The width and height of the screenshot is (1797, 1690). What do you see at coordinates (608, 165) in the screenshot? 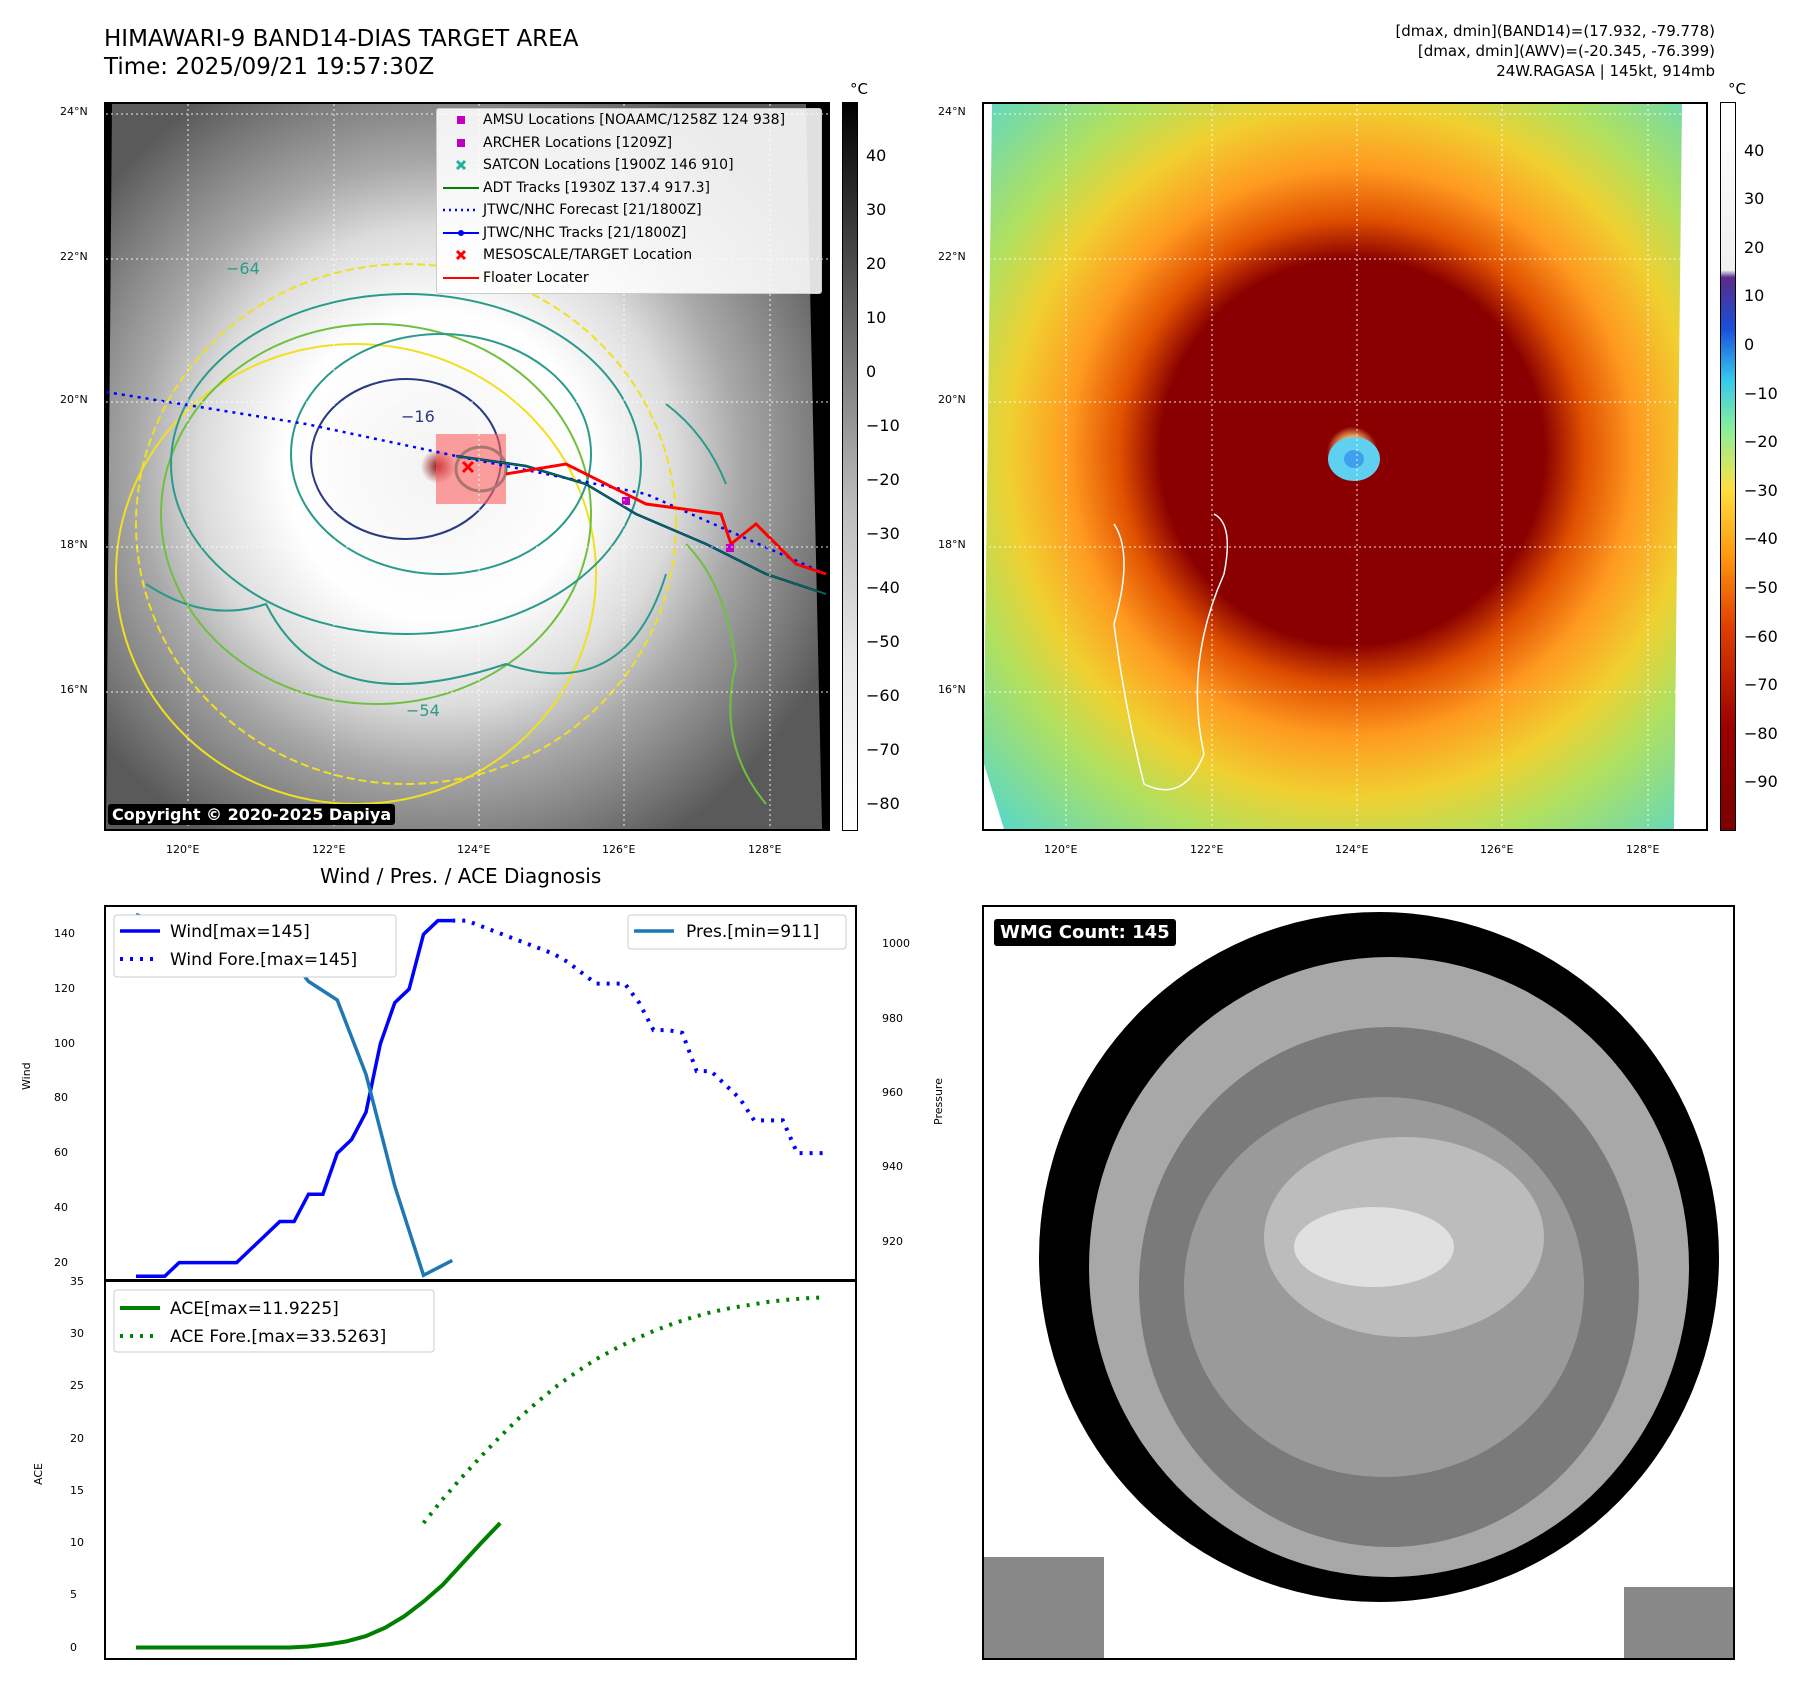
I see `legend-label: SATCON Locations [1900Z 146 910]` at bounding box center [608, 165].